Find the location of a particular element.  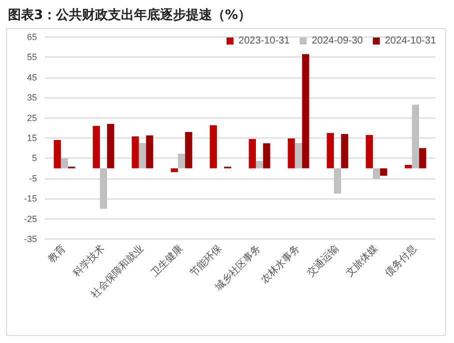

x-tick-label: 卫生健康 is located at coordinates (167, 261).